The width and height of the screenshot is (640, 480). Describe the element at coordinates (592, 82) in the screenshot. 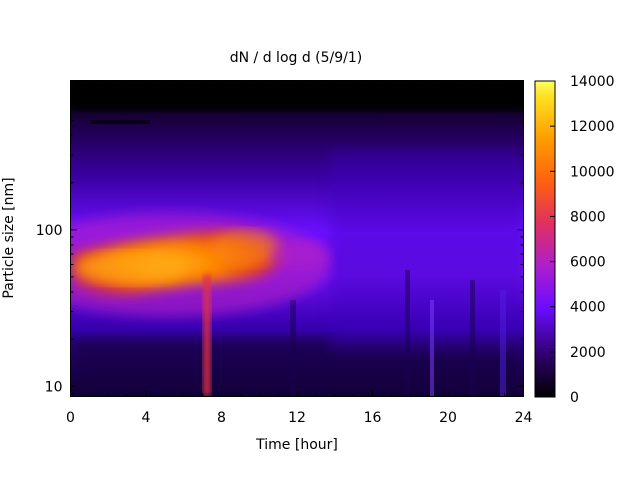

I see `colorbar-tick-label: 14000` at that location.